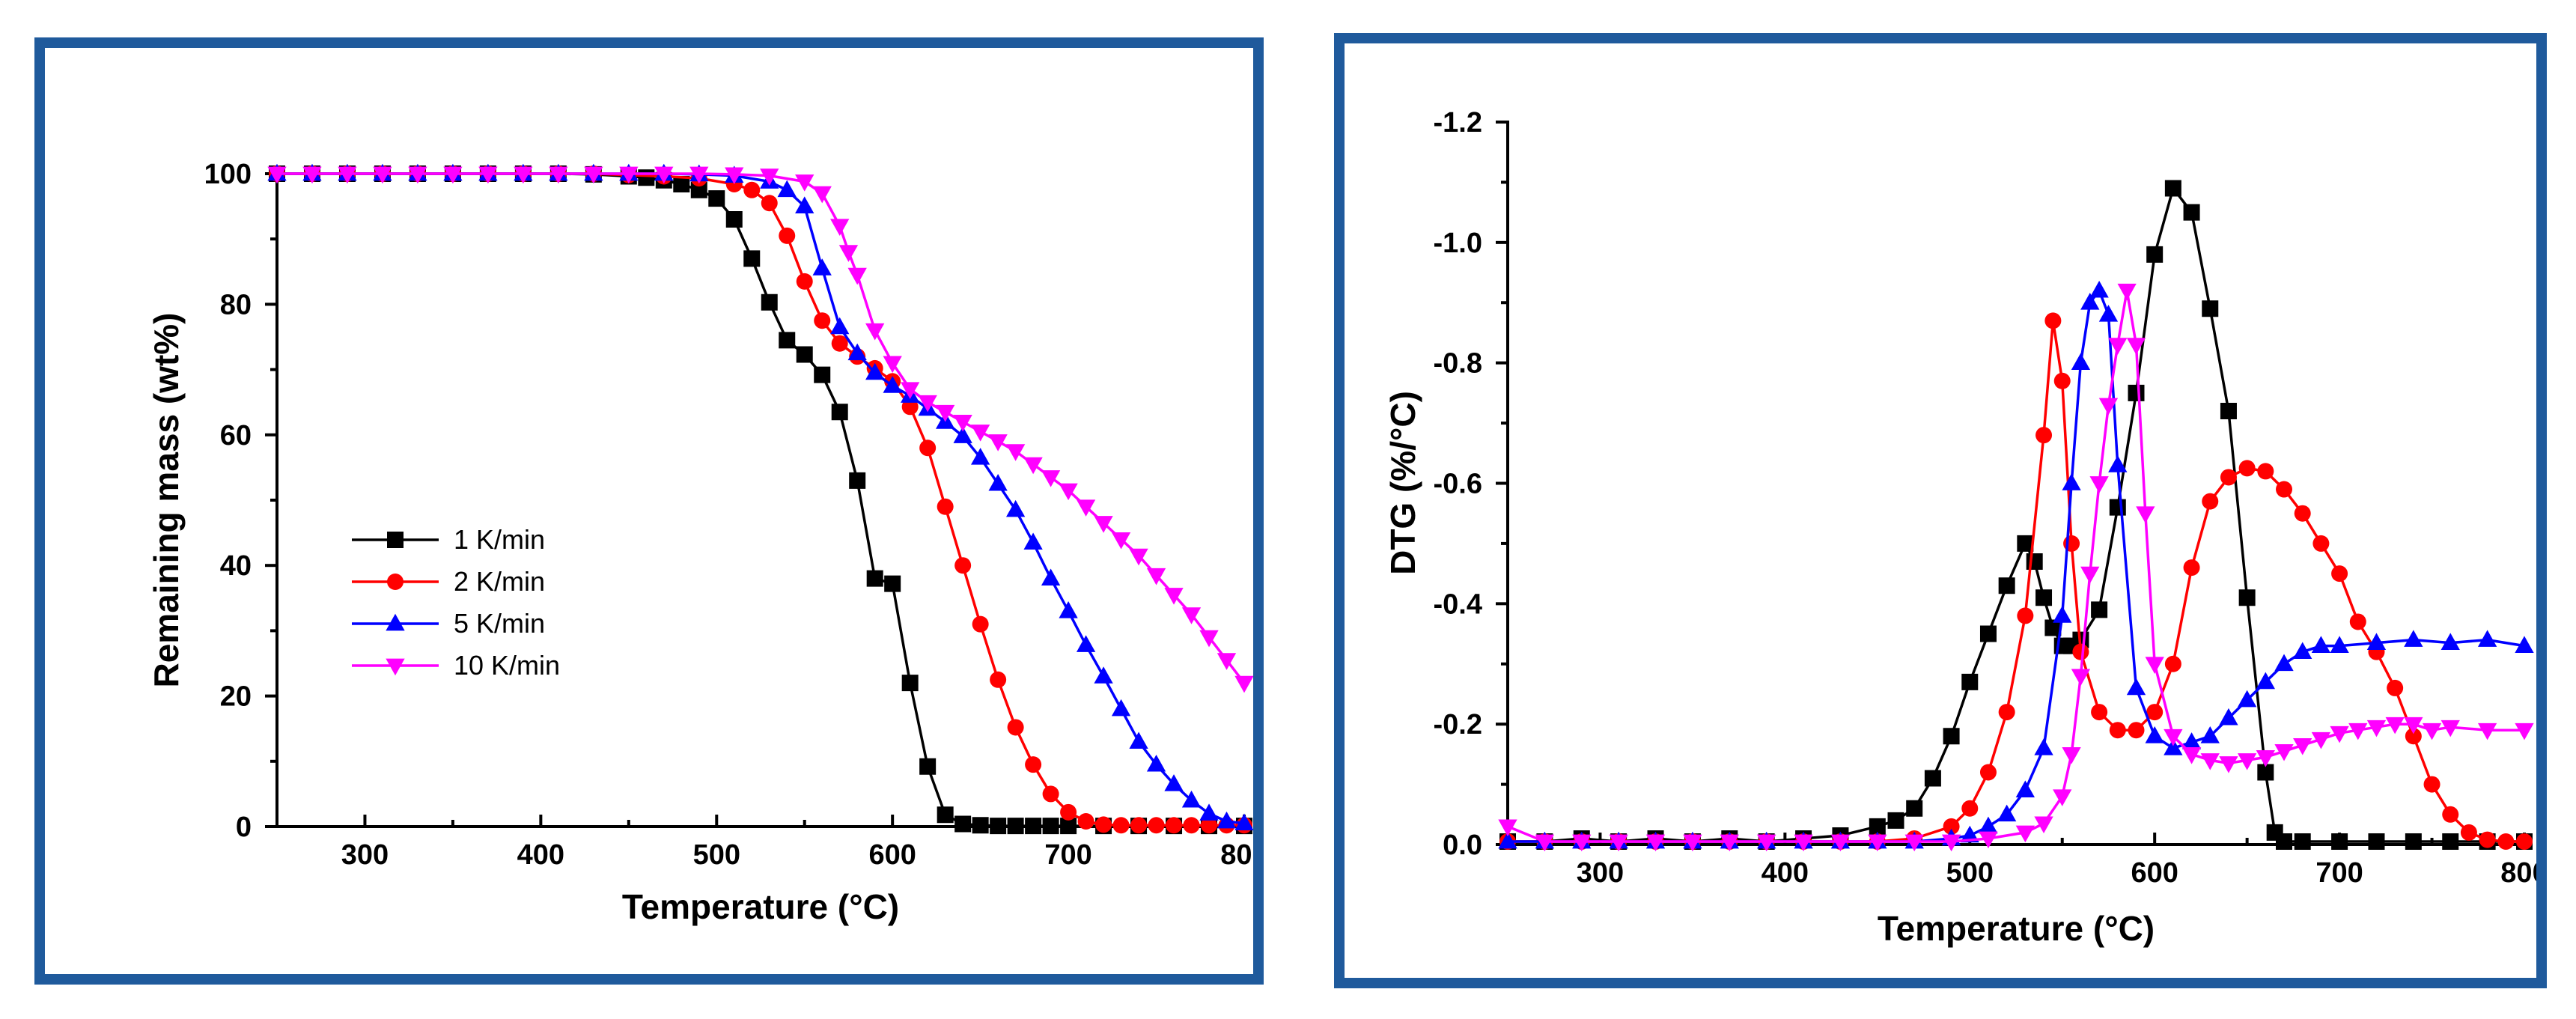  What do you see at coordinates (244, 827) in the screenshot?
I see `y-tick-label: 0` at bounding box center [244, 827].